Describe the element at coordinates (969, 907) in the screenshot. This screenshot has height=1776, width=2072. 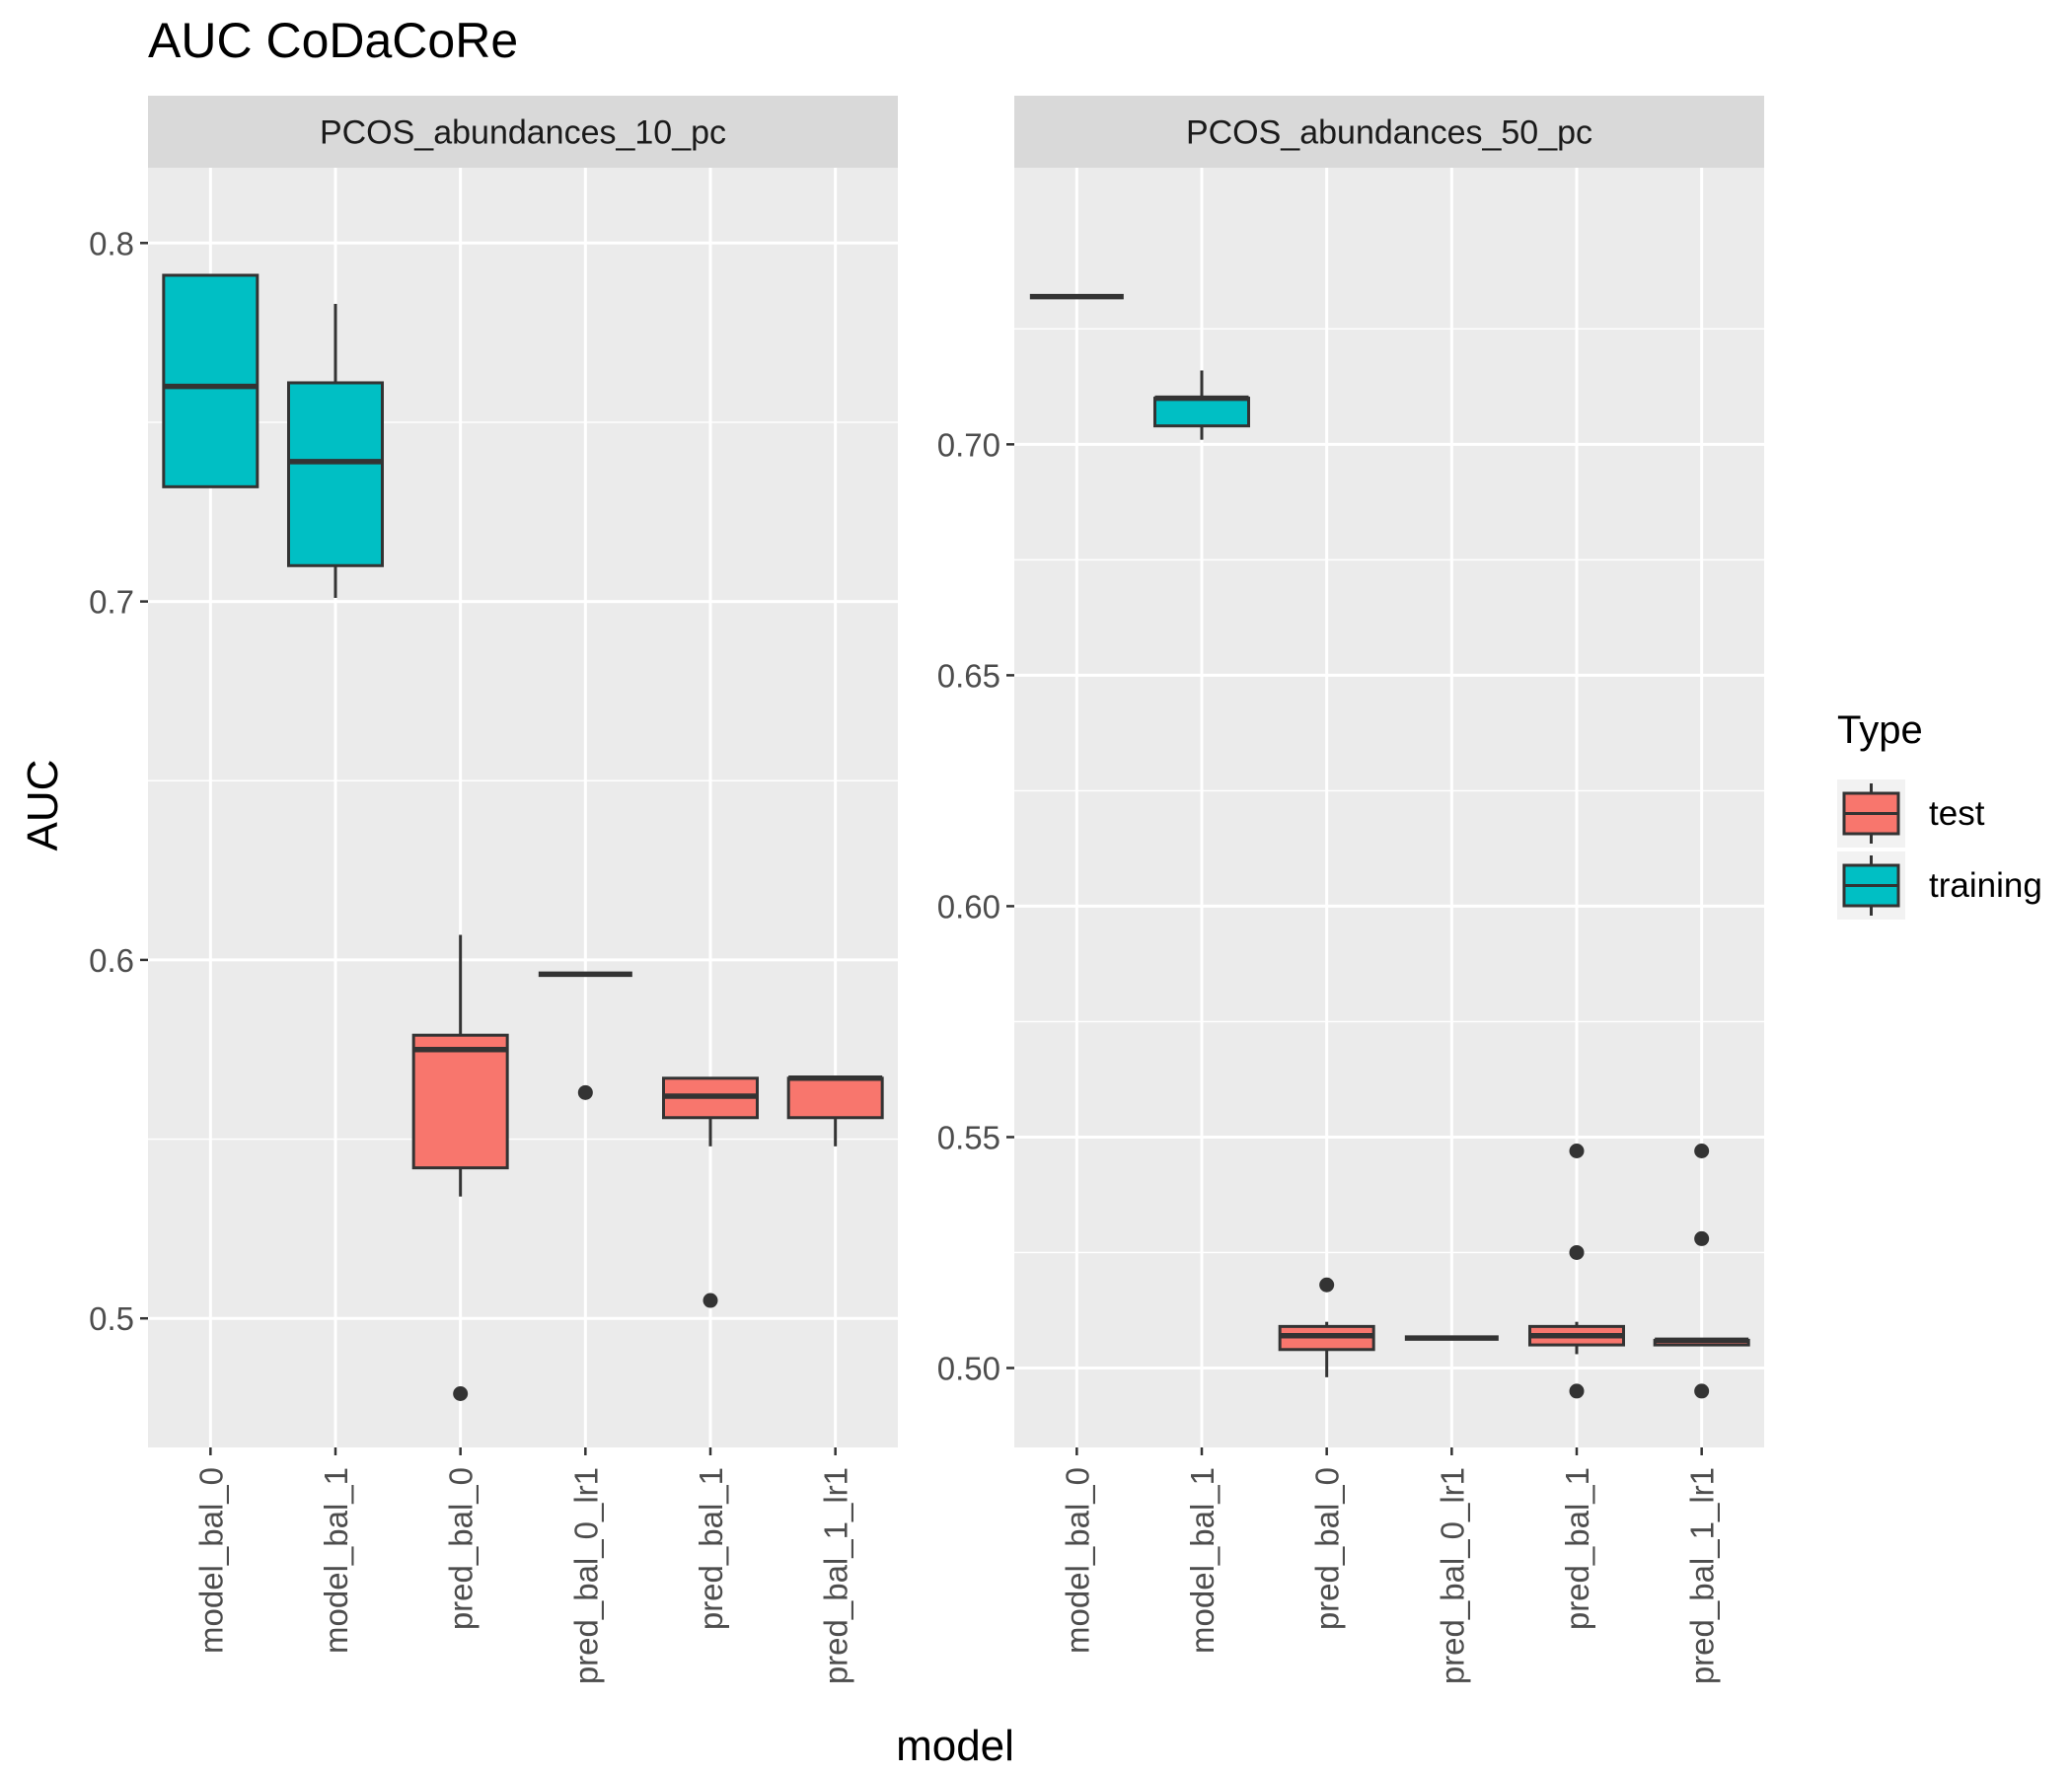
I see `y-tick-label: 0.60` at that location.